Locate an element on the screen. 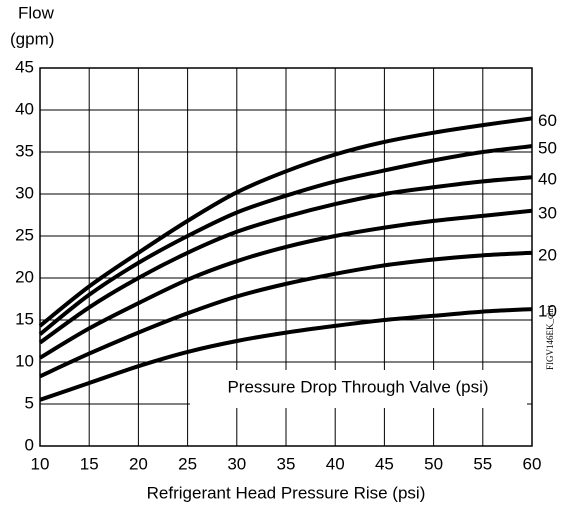  legend-label: 50 is located at coordinates (547, 148).